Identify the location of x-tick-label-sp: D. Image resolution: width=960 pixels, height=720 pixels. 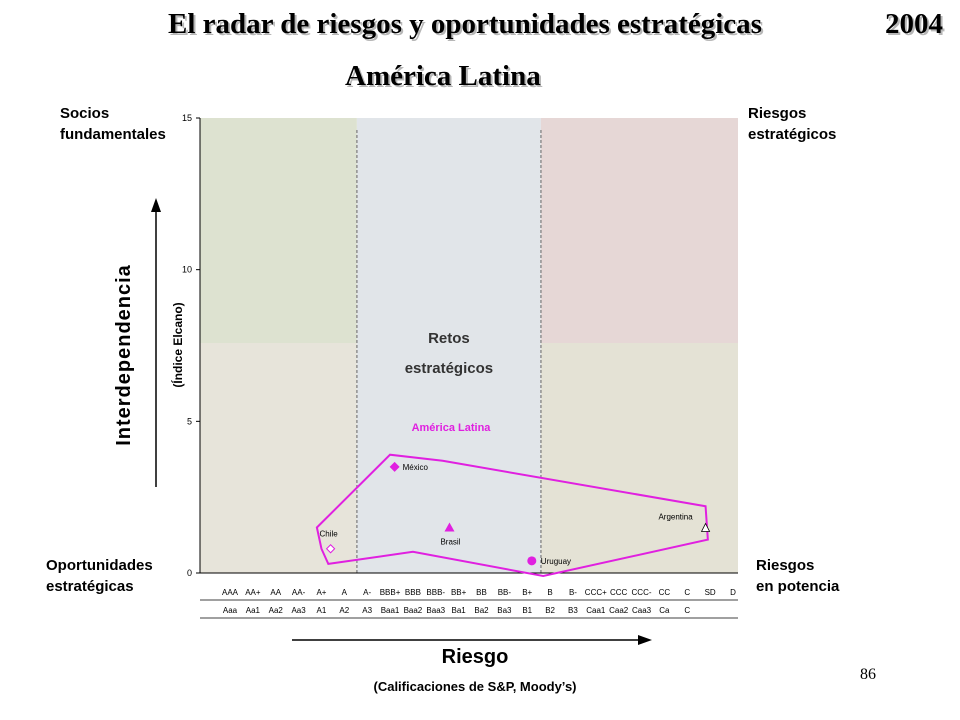
(733, 592).